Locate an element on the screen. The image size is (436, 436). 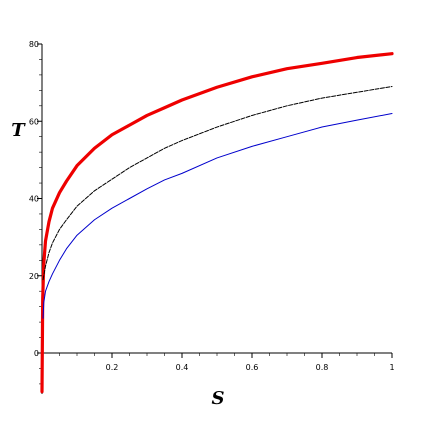
y-tick-label: 20 is located at coordinates (34, 276).